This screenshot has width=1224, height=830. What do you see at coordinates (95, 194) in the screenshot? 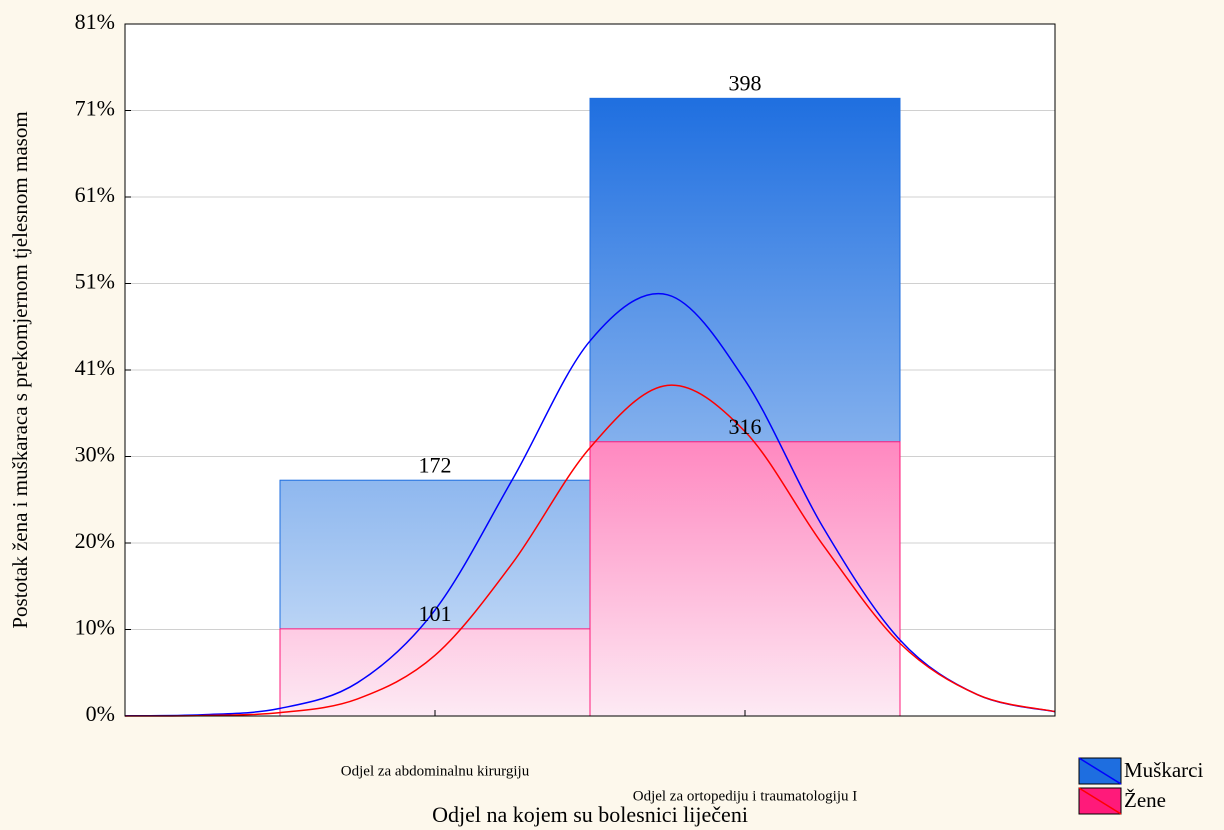
I see `y-tick-label: 61%` at bounding box center [95, 194].